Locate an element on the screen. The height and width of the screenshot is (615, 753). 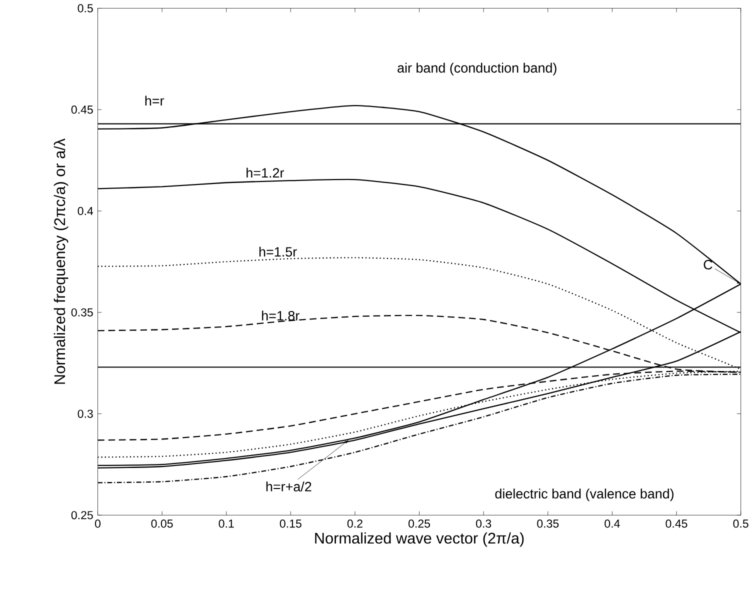
annotation: h=1.5r is located at coordinates (278, 251).